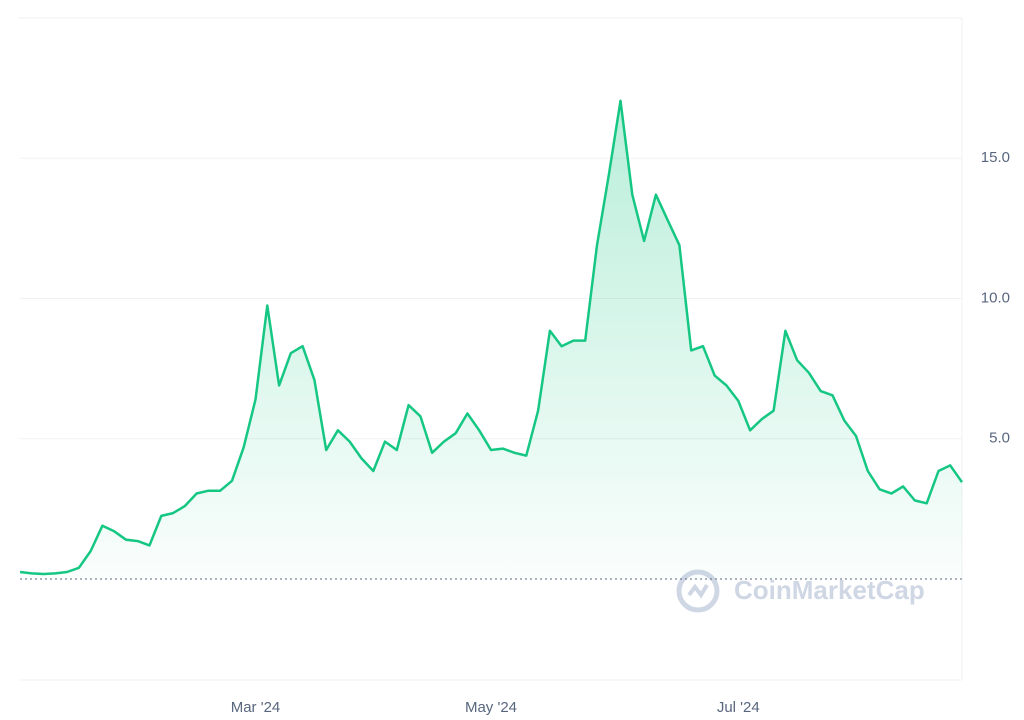 This screenshot has height=720, width=1024. Describe the element at coordinates (999, 438) in the screenshot. I see `y-tick-label: 5.0` at that location.